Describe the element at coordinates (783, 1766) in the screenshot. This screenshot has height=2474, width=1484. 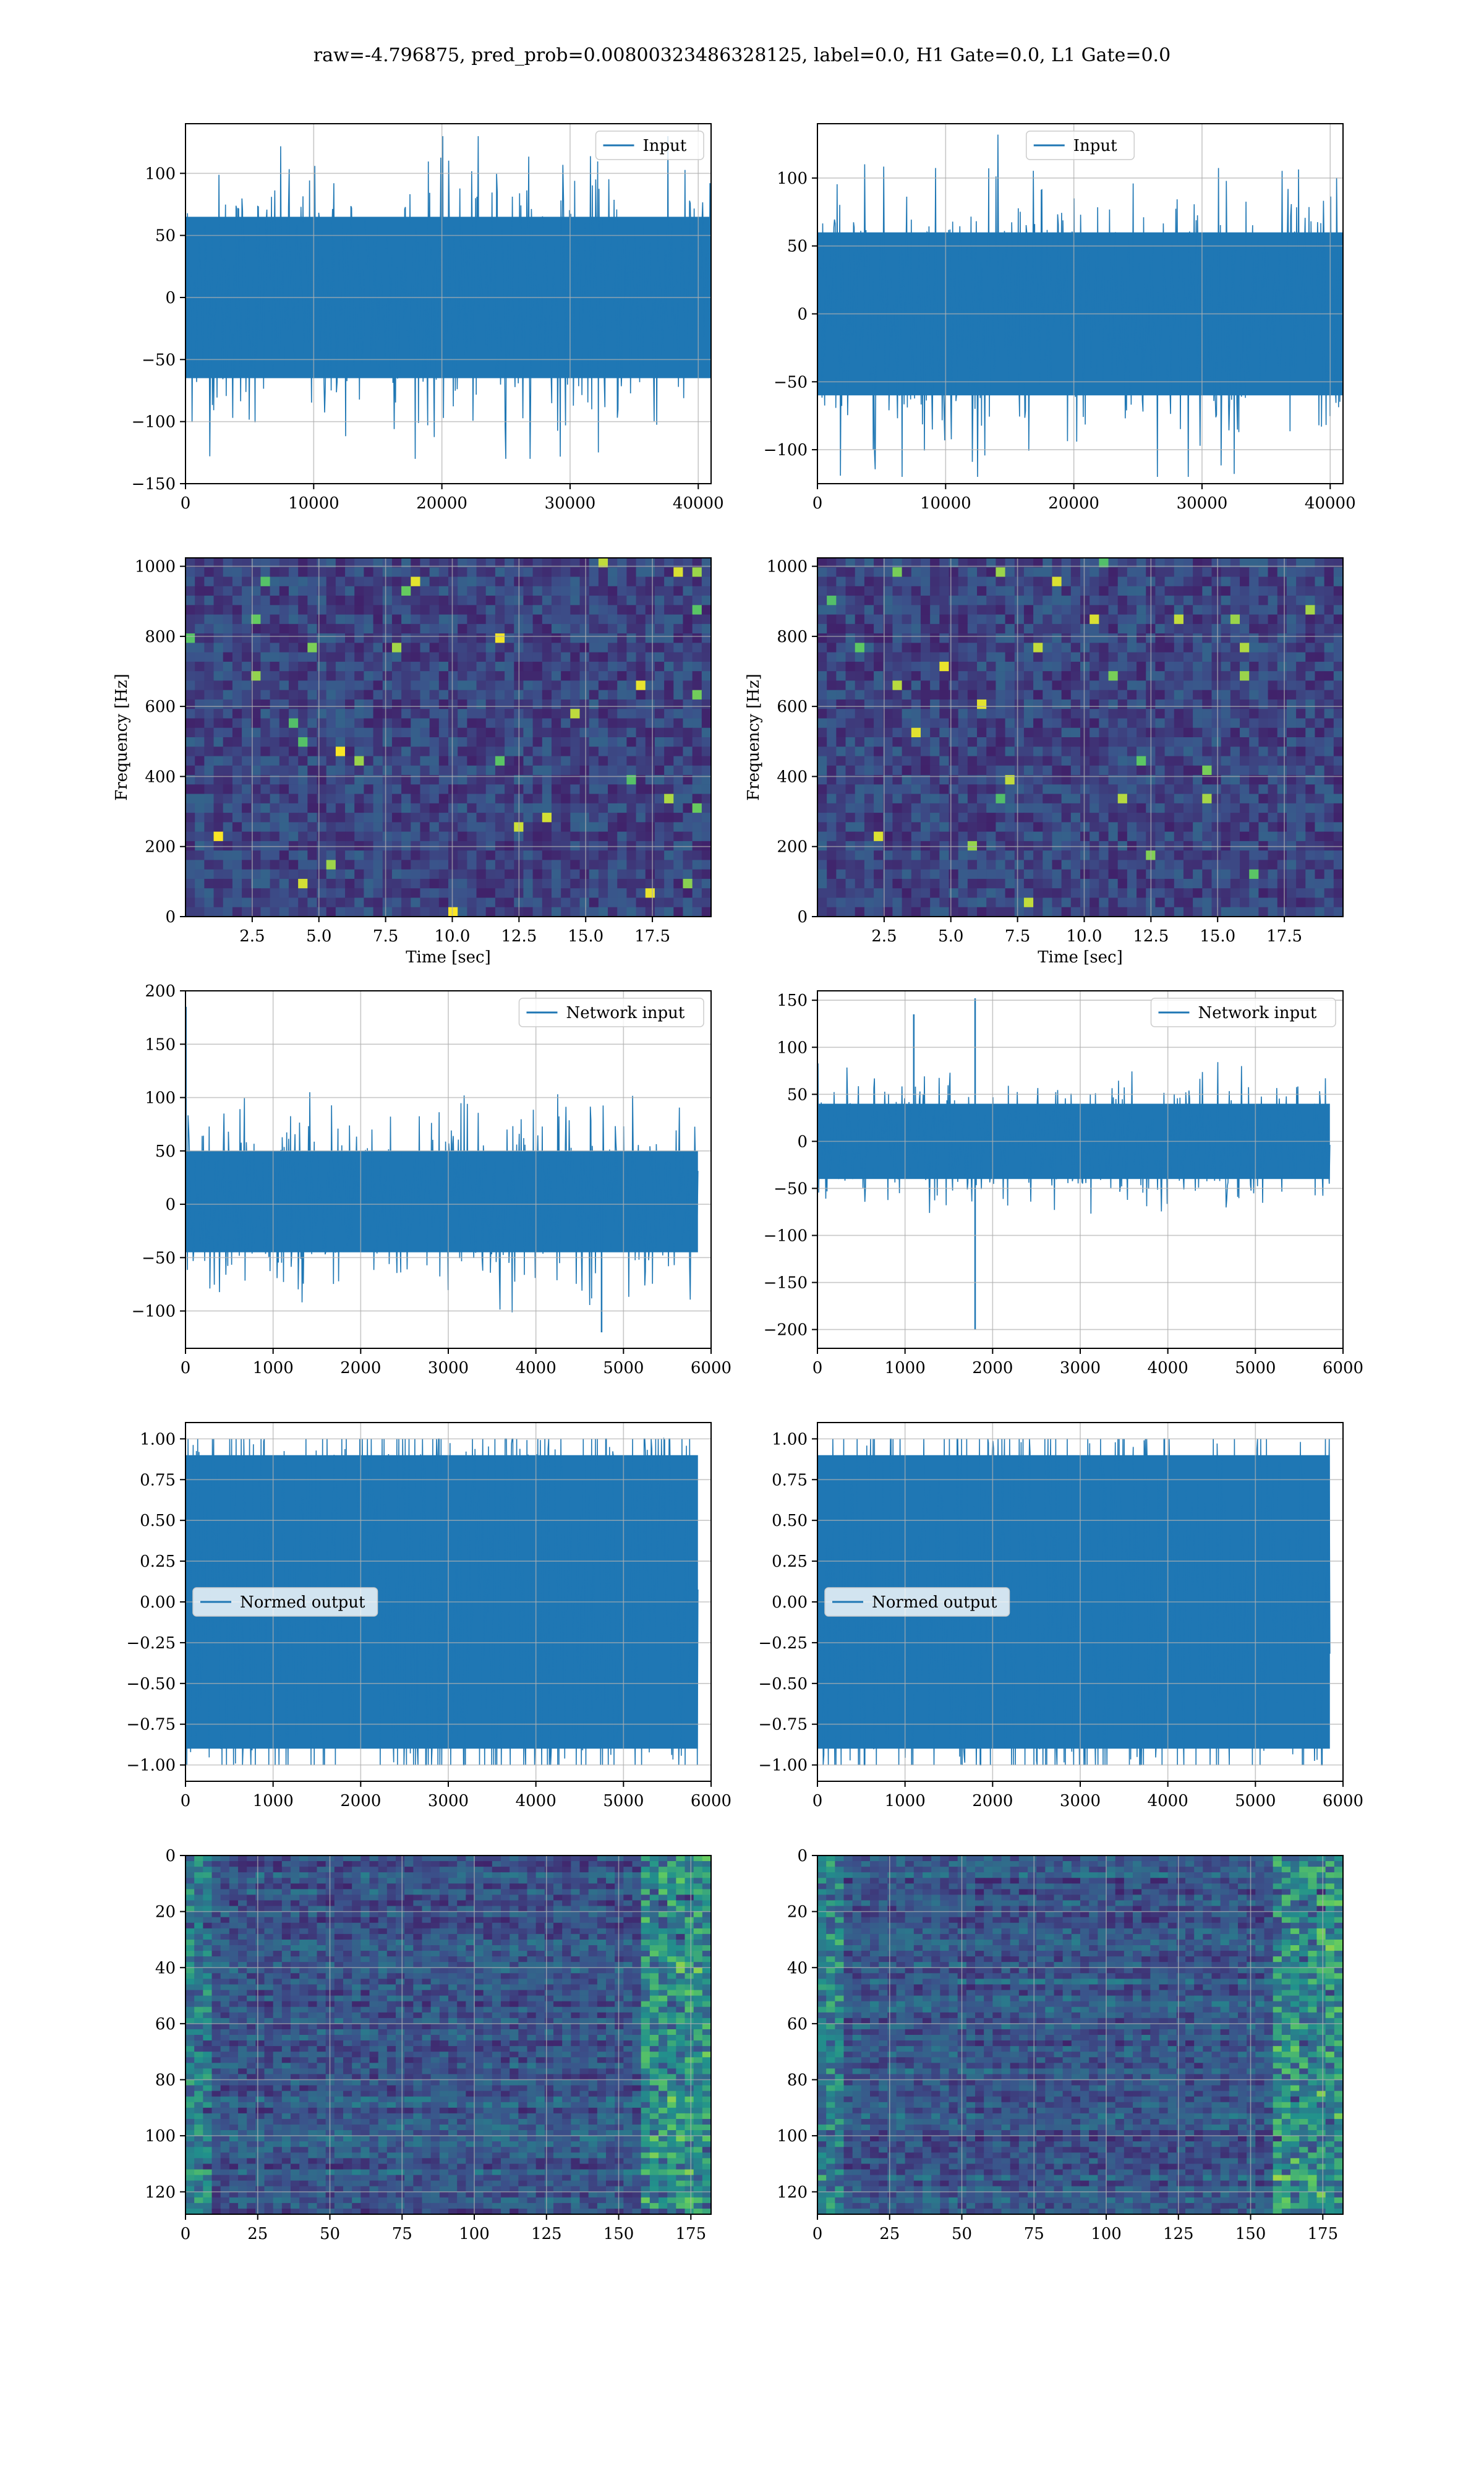
I see `y-tick-label: −1.00` at that location.